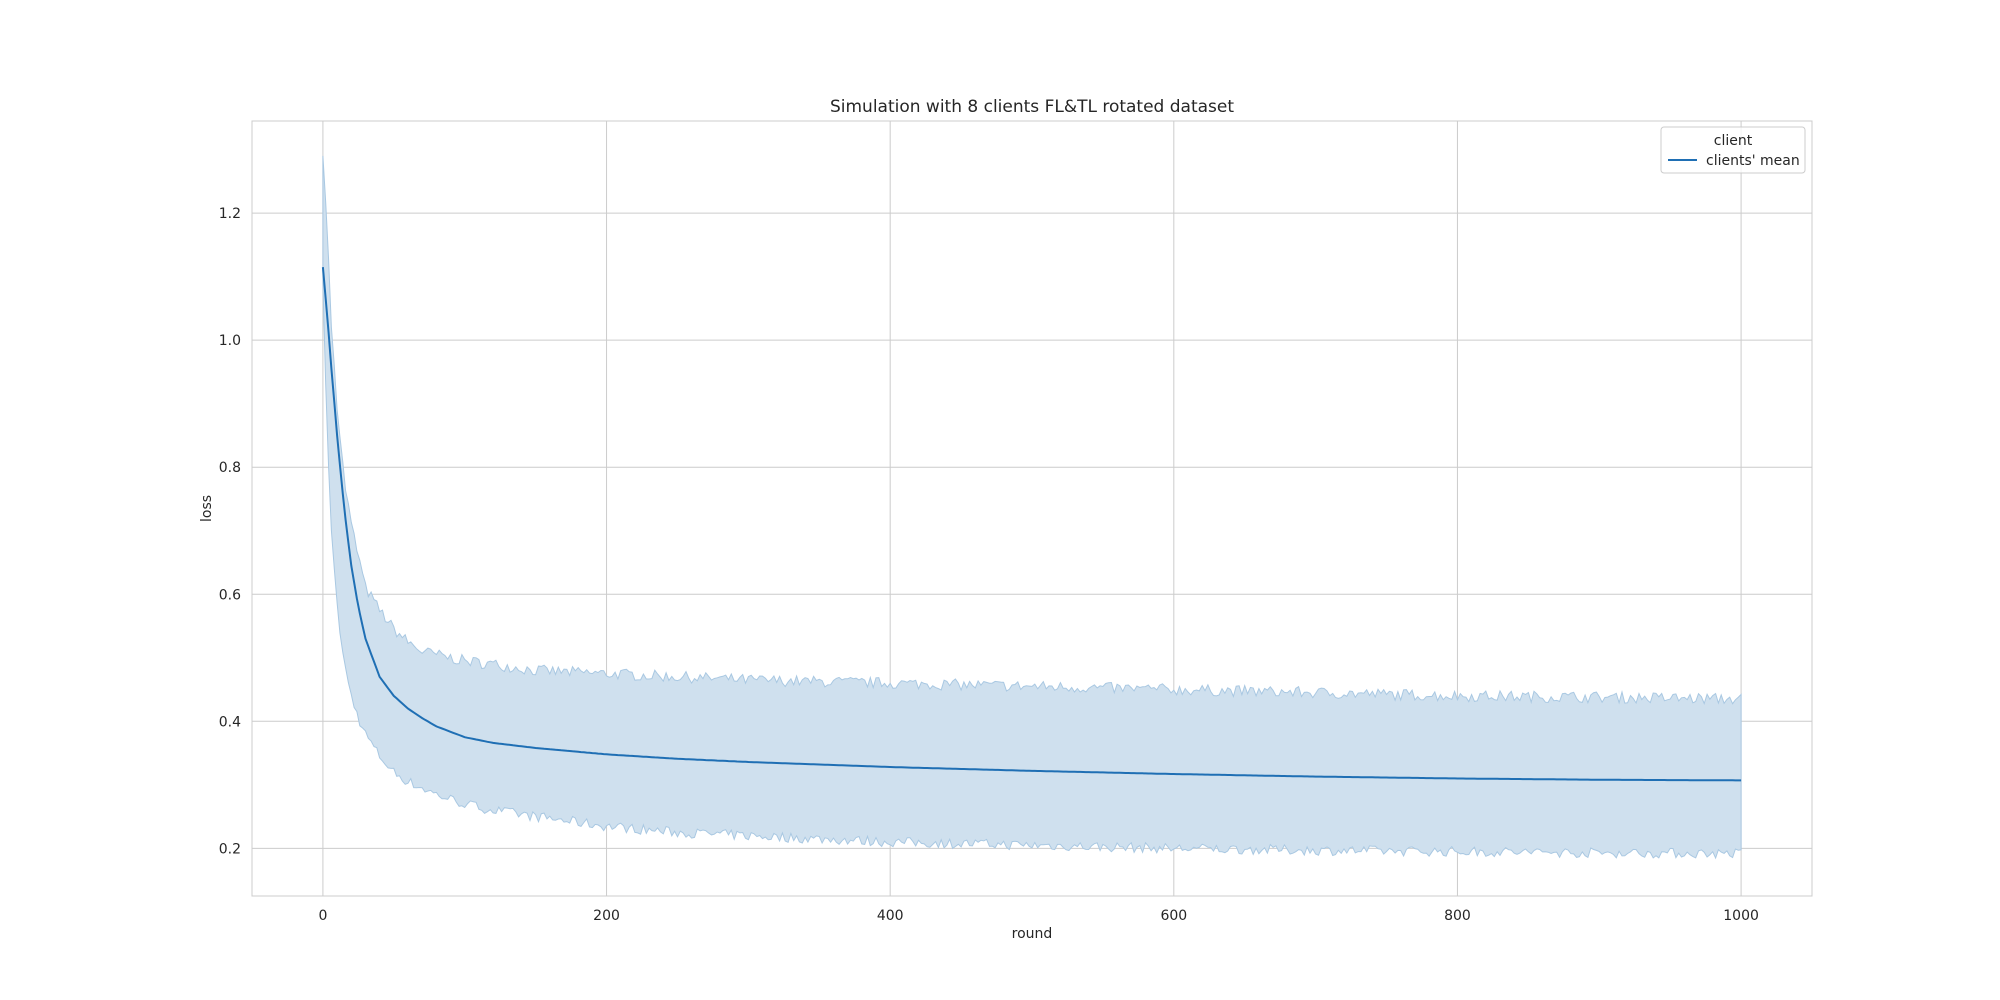  I want to click on legend: client clients' mean, so click(1733, 150).